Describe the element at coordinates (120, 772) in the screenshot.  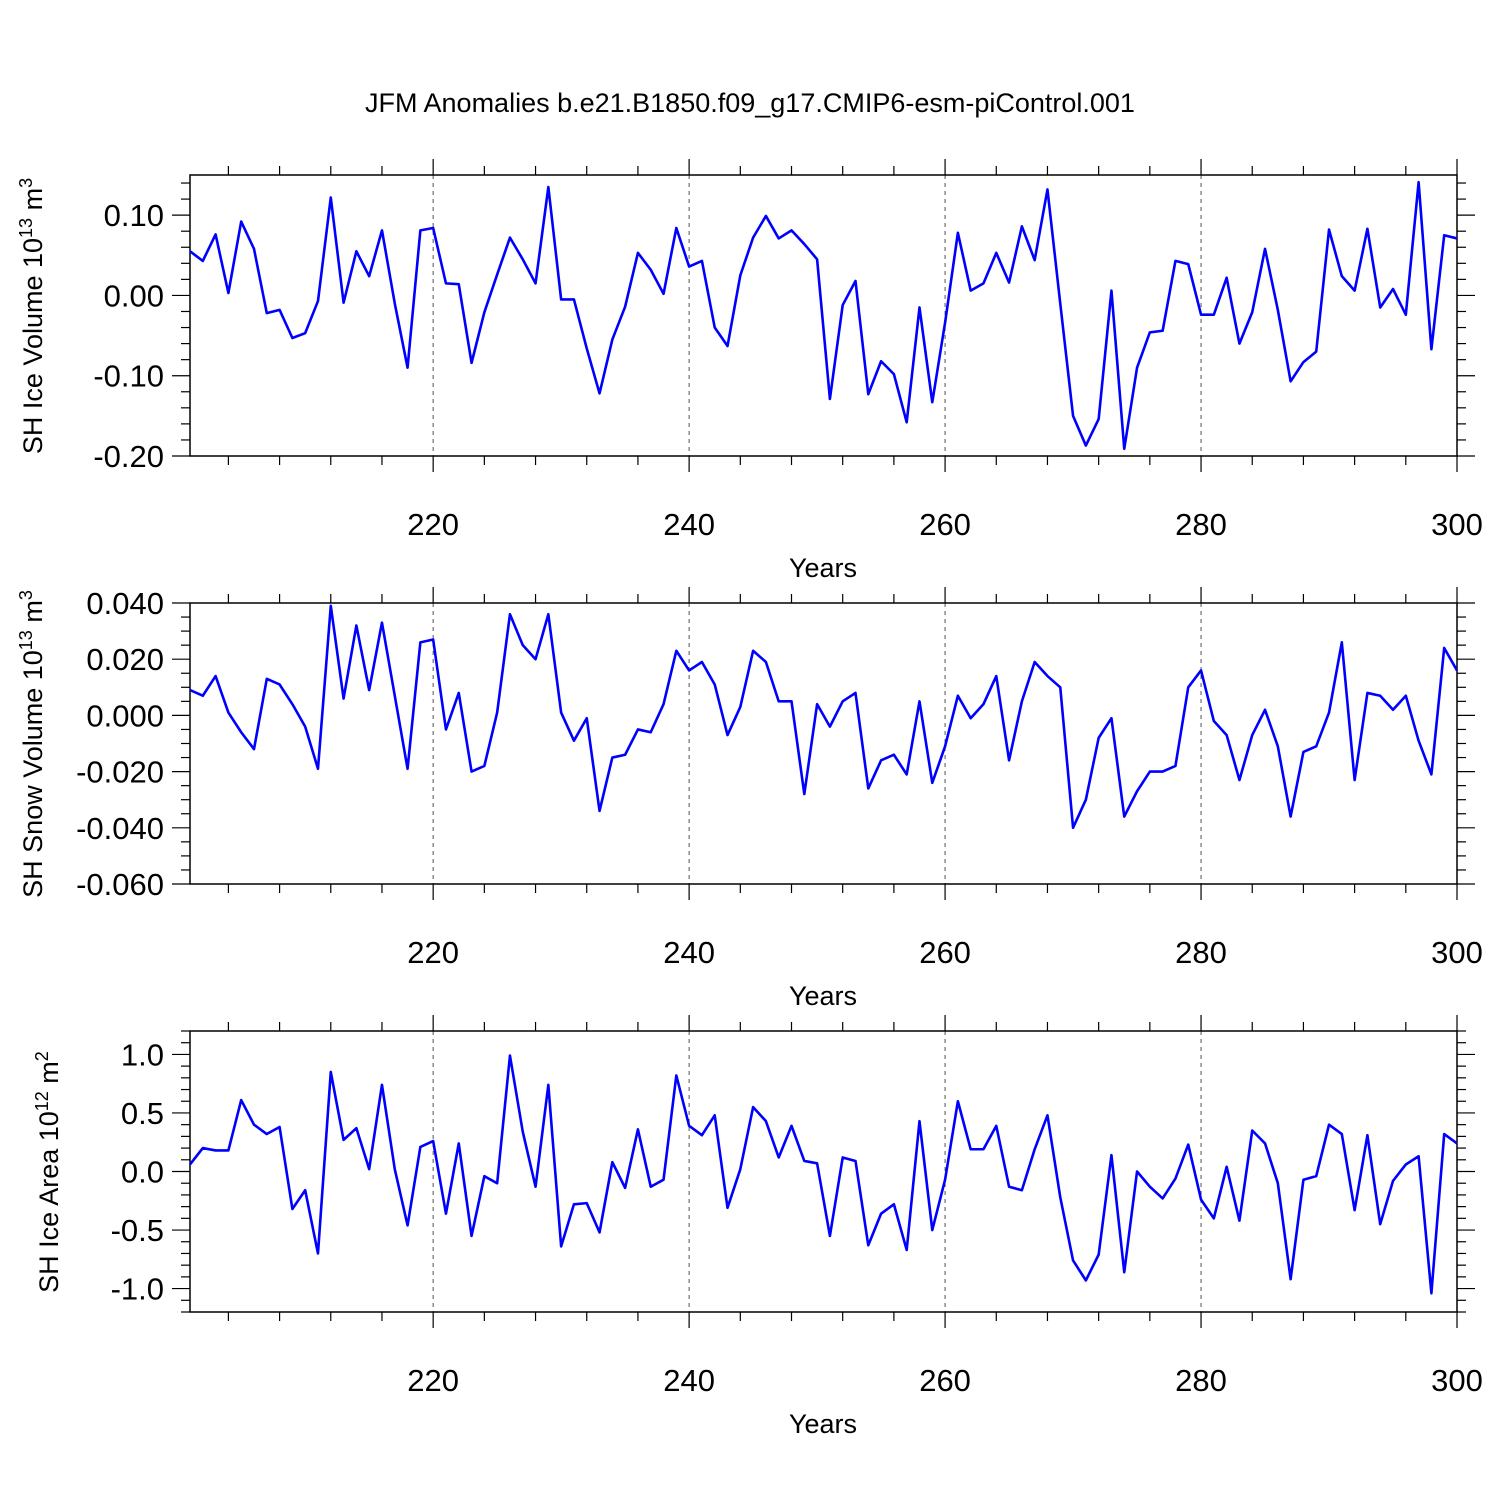
I see `ytick-label-snow-volume-3: -0.020` at that location.